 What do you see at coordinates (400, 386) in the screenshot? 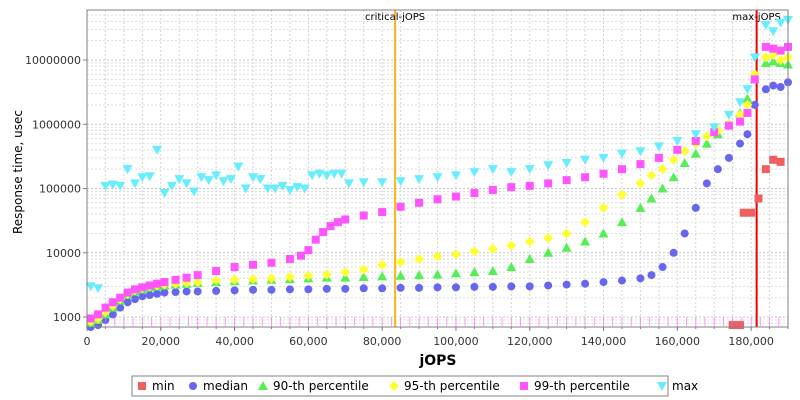
I see `legend-box` at bounding box center [400, 386].